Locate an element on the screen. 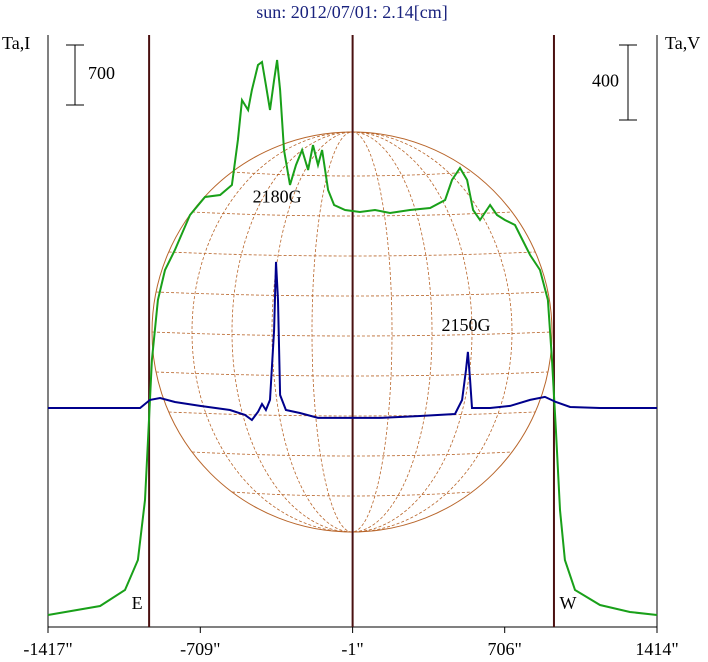 The image size is (708, 662). x-tick-label: 706" is located at coordinates (505, 649).